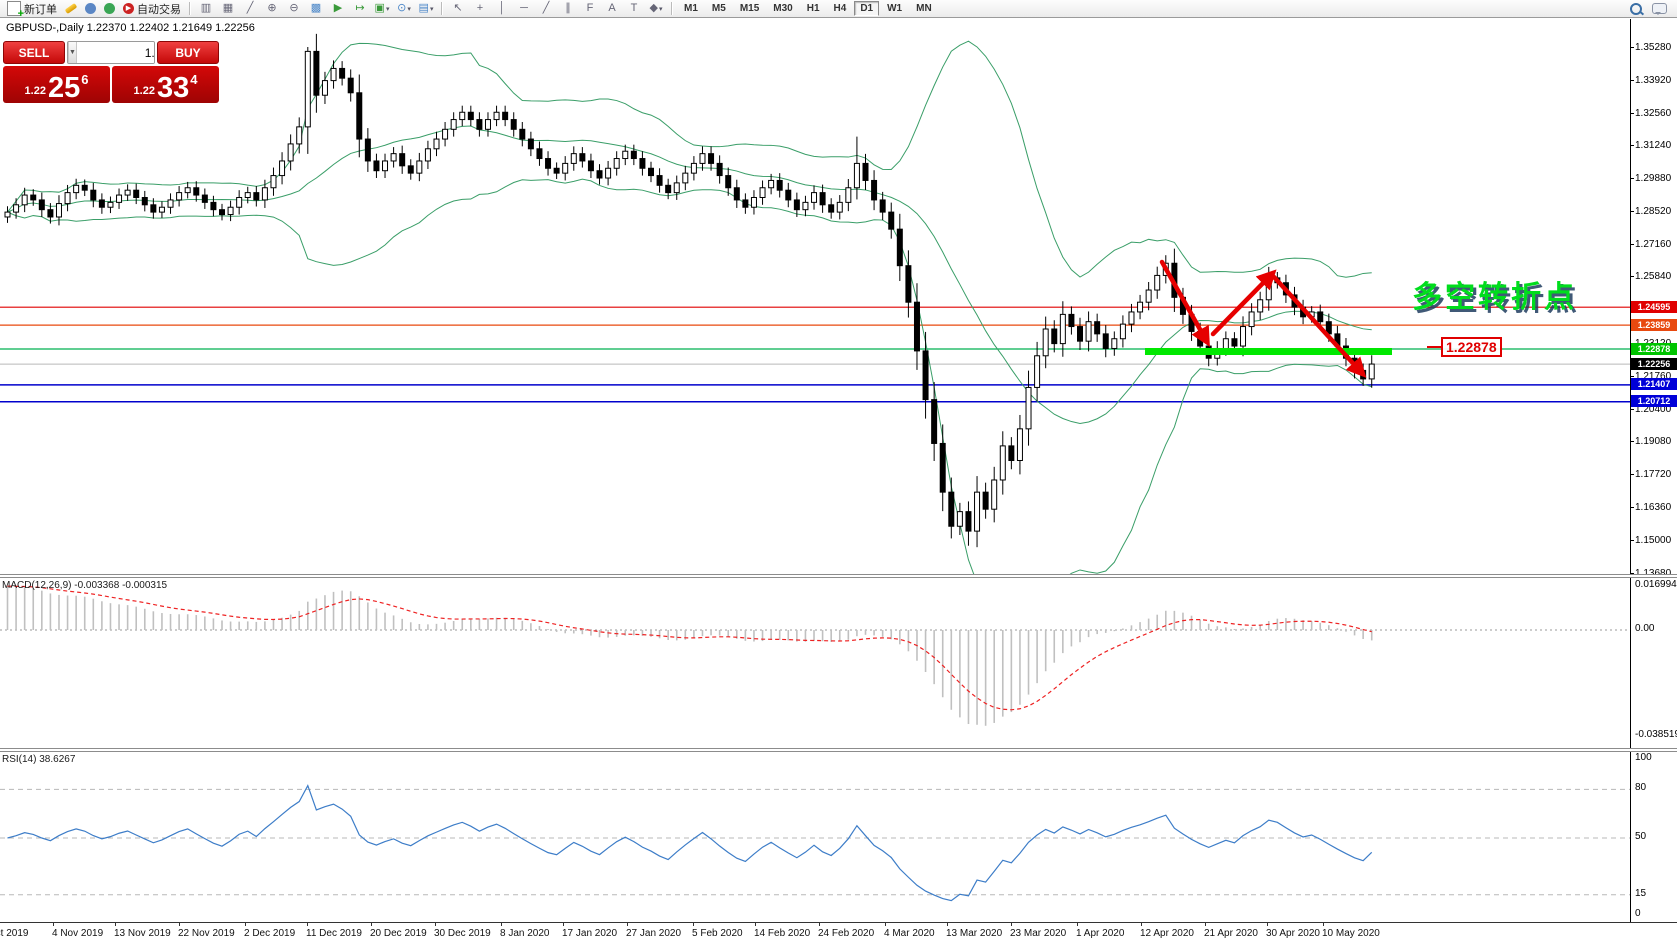 The width and height of the screenshot is (1677, 944). I want to click on new-chart-button: ▣▾, so click(382, 8).